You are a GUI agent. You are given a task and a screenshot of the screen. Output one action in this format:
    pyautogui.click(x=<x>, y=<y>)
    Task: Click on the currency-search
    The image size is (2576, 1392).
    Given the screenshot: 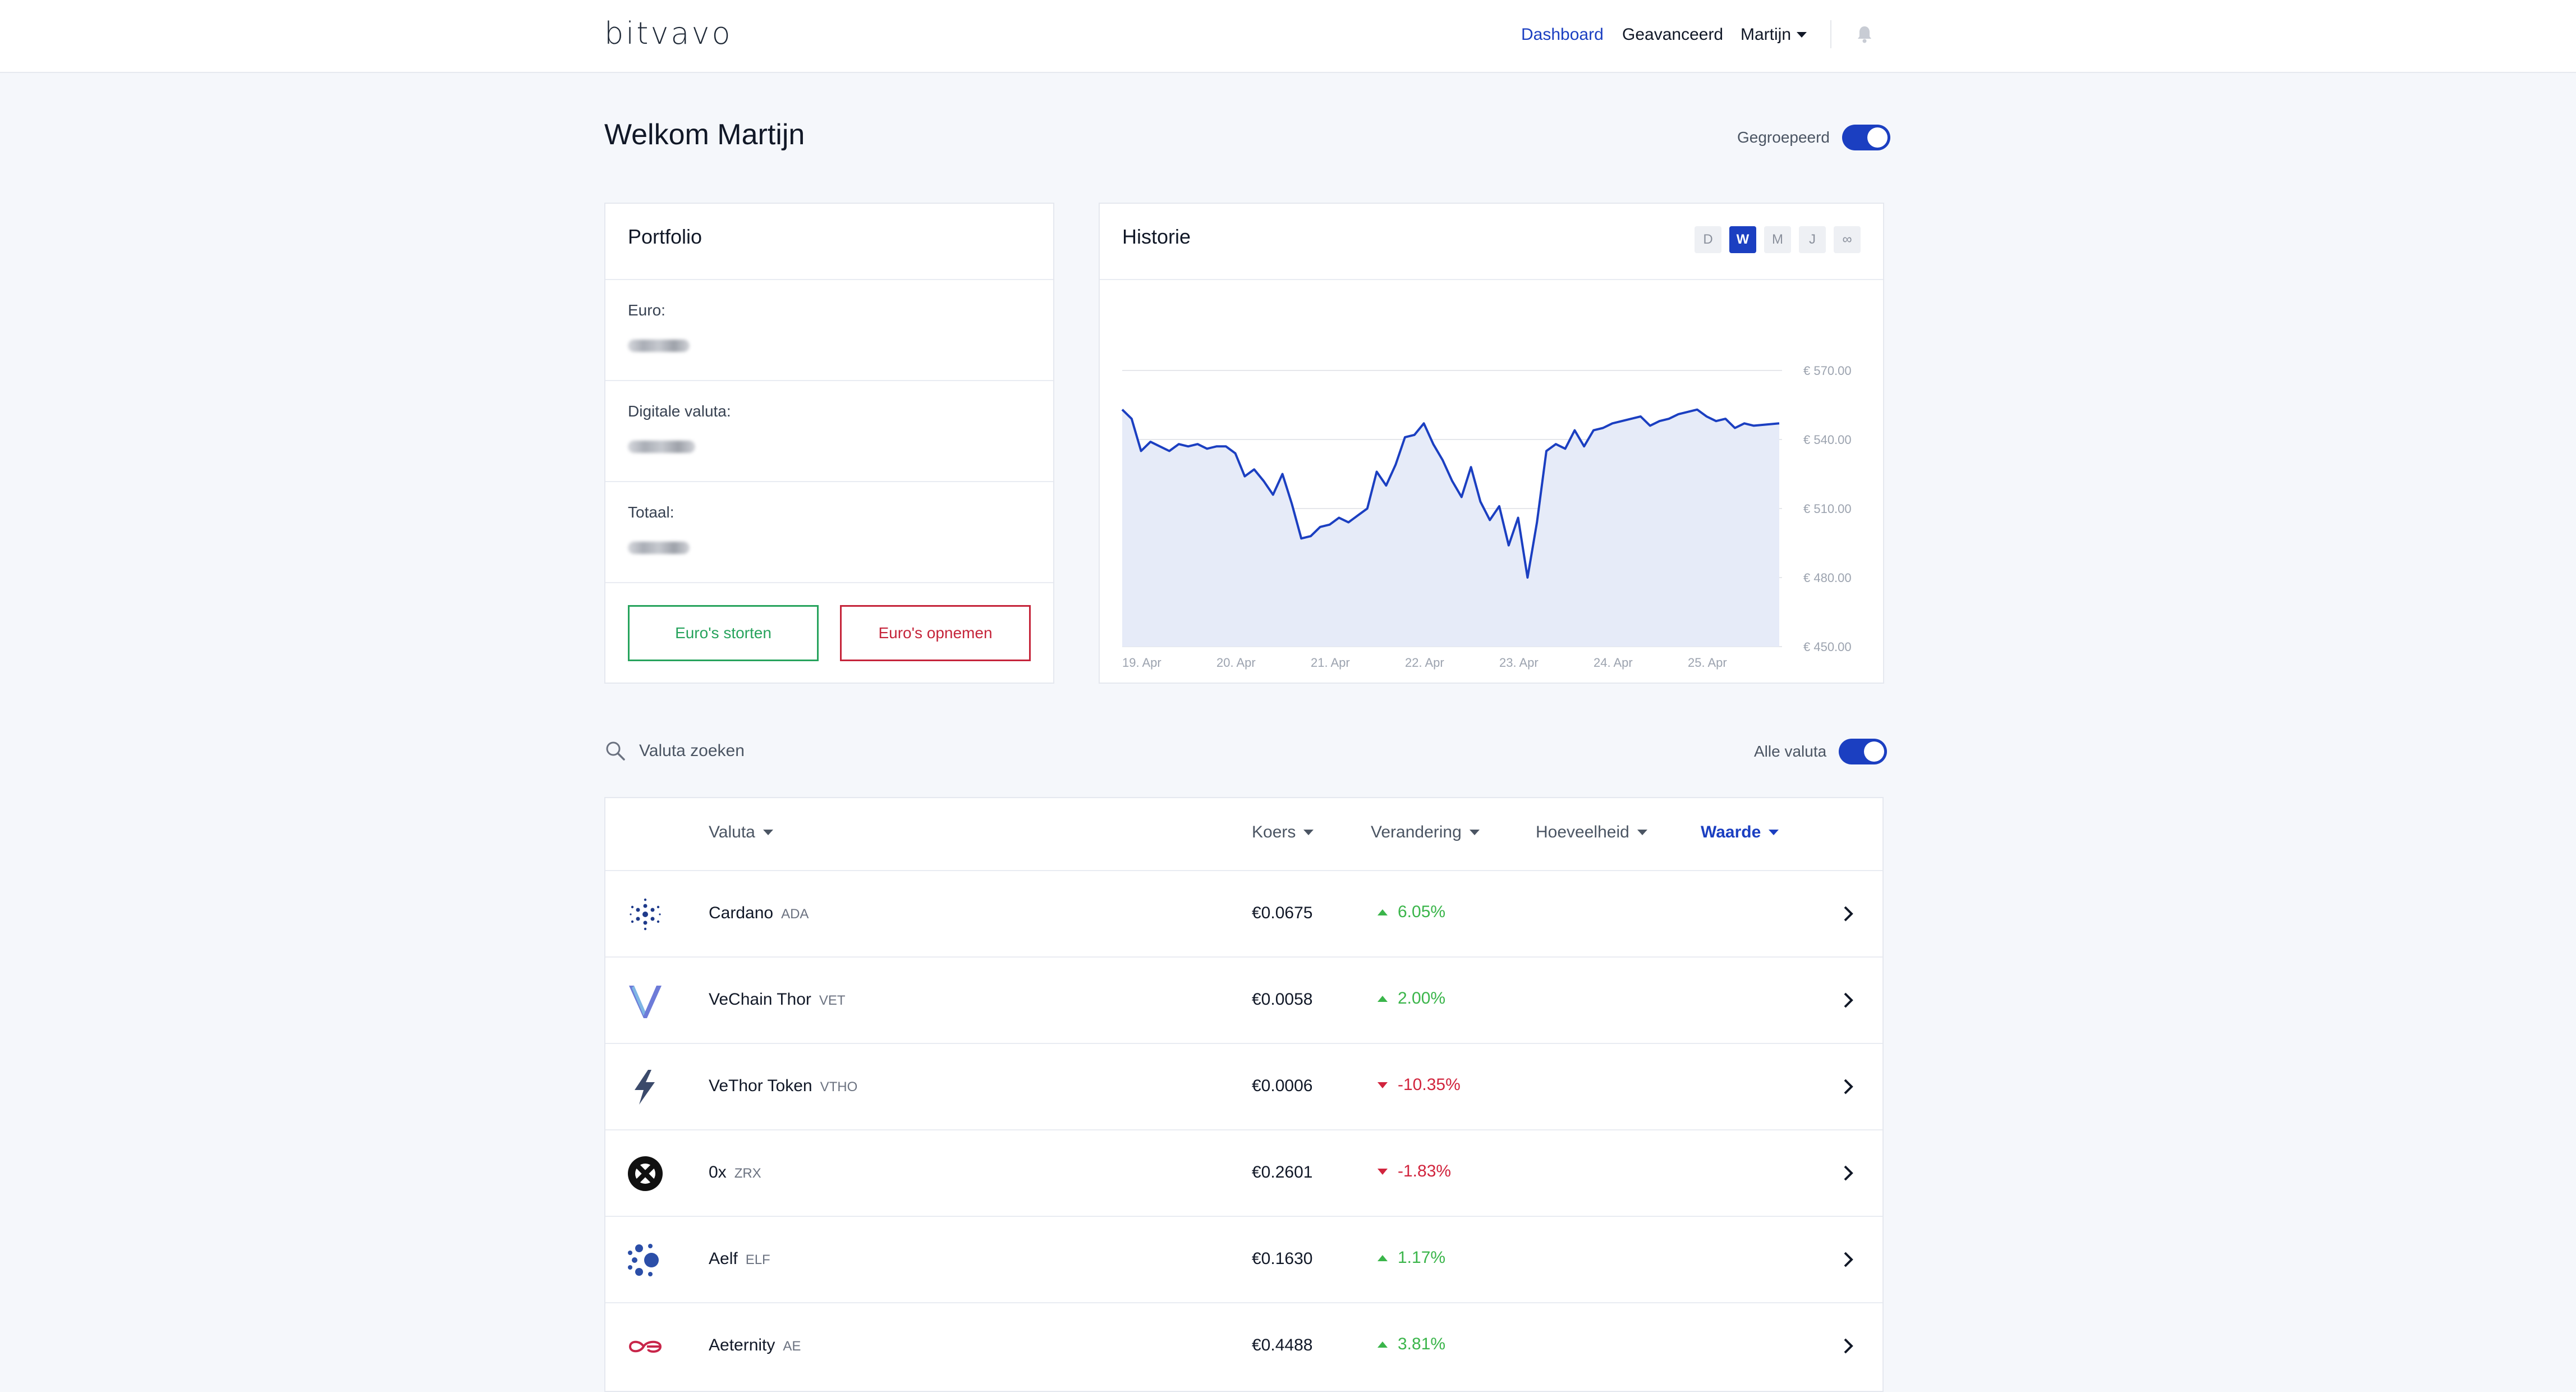 What is the action you would take?
    pyautogui.click(x=856, y=751)
    